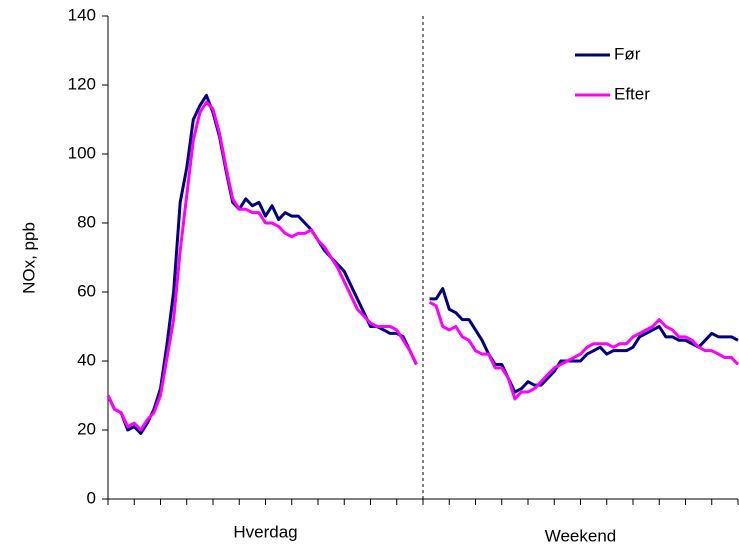  I want to click on y-tick-label: 100, so click(82, 152).